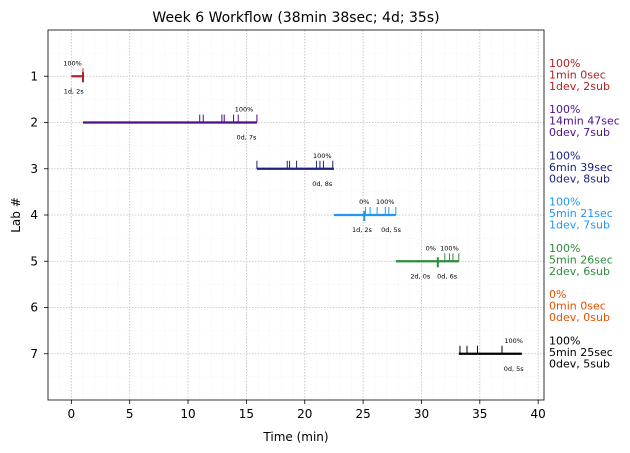 This screenshot has width=630, height=453. I want to click on lab-2-summary-line: 0dev, 7sub, so click(579, 132).